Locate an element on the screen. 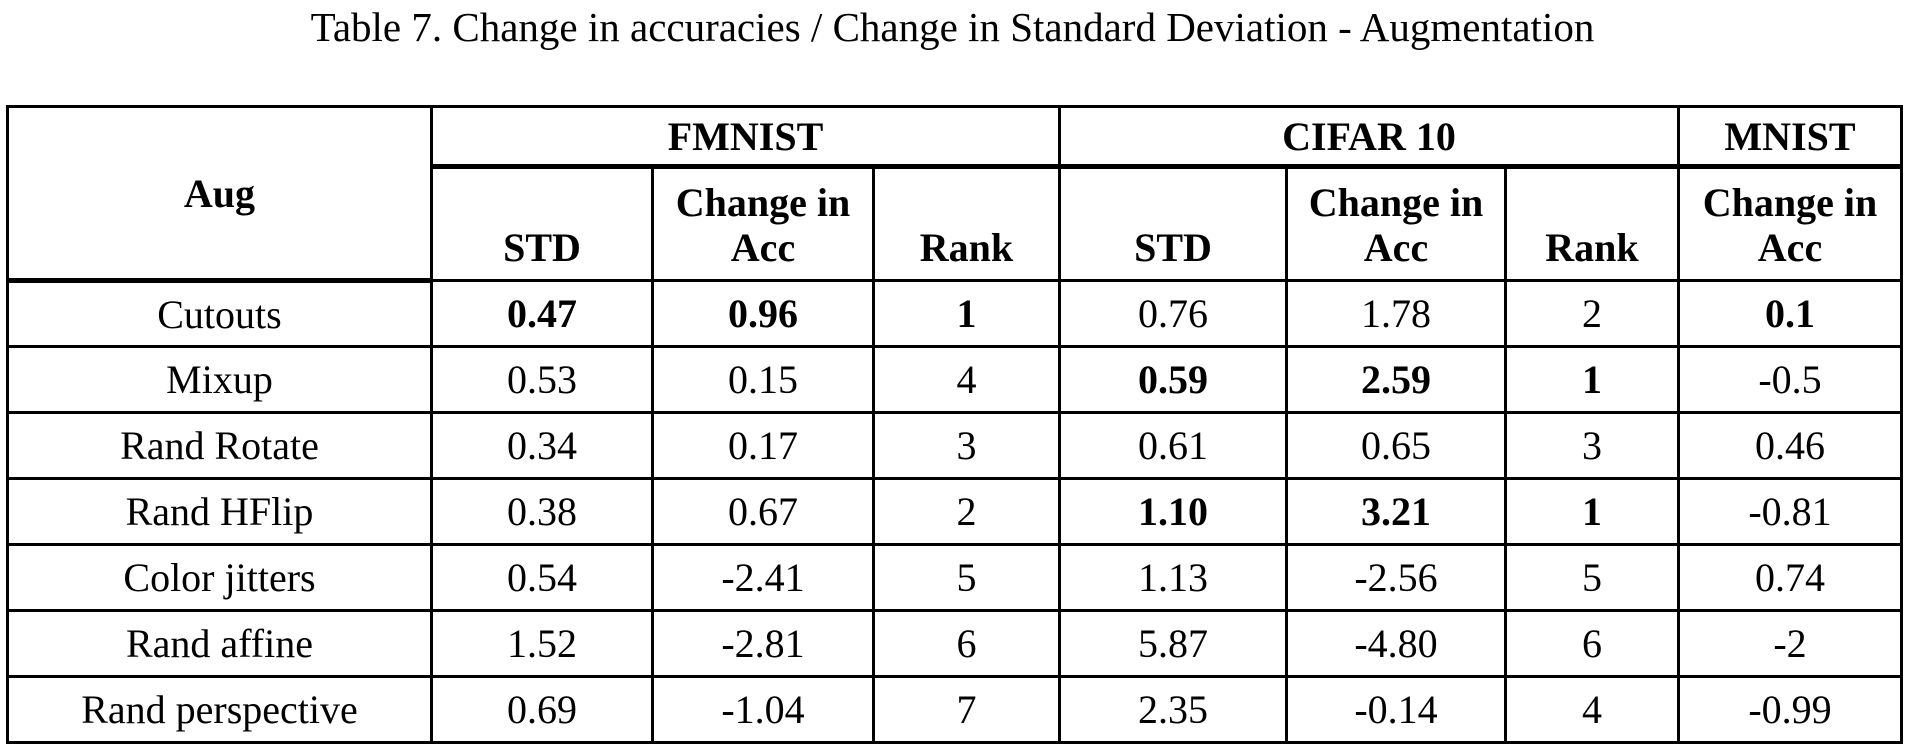 Image resolution: width=1905 pixels, height=756 pixels. cell-cifar10-std: 0.76 is located at coordinates (1173, 313).